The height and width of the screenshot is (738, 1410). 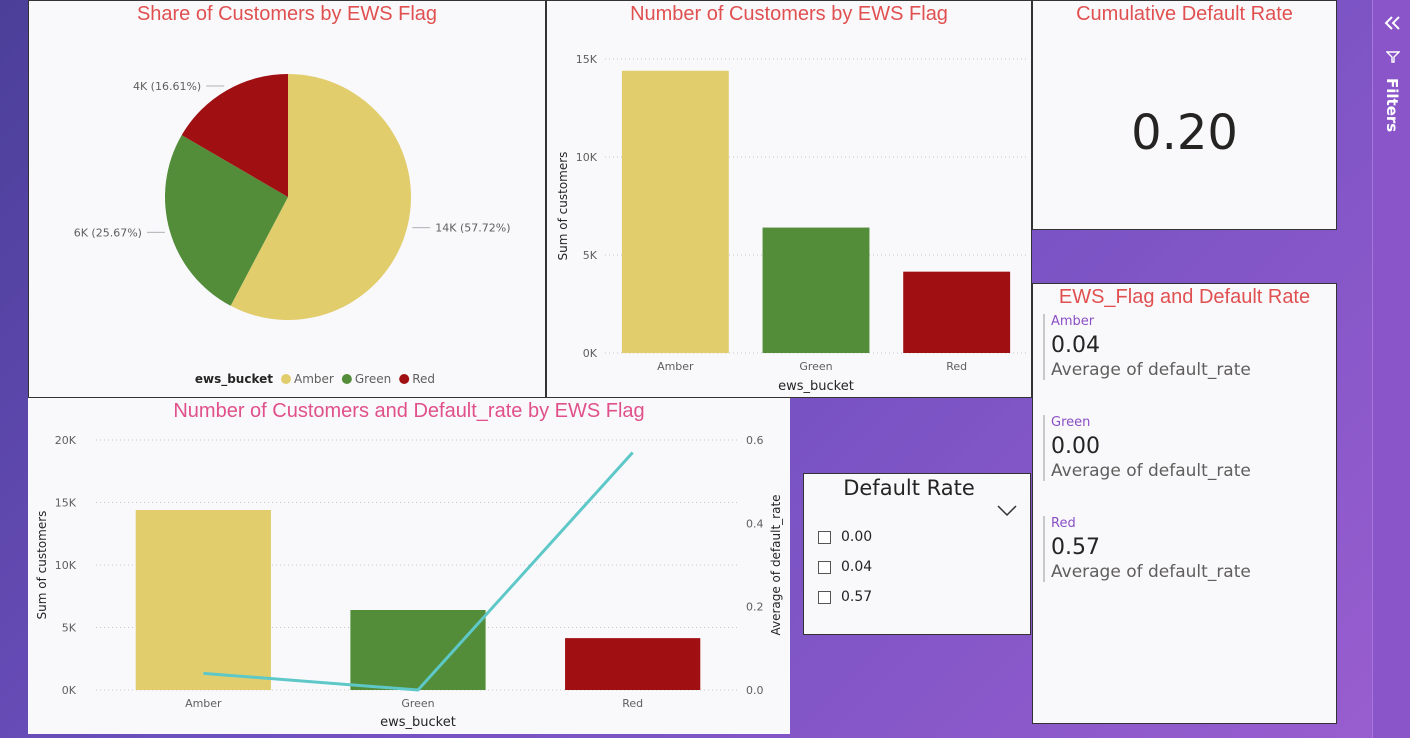 I want to click on slicer-option-label: 0.00, so click(x=857, y=537).